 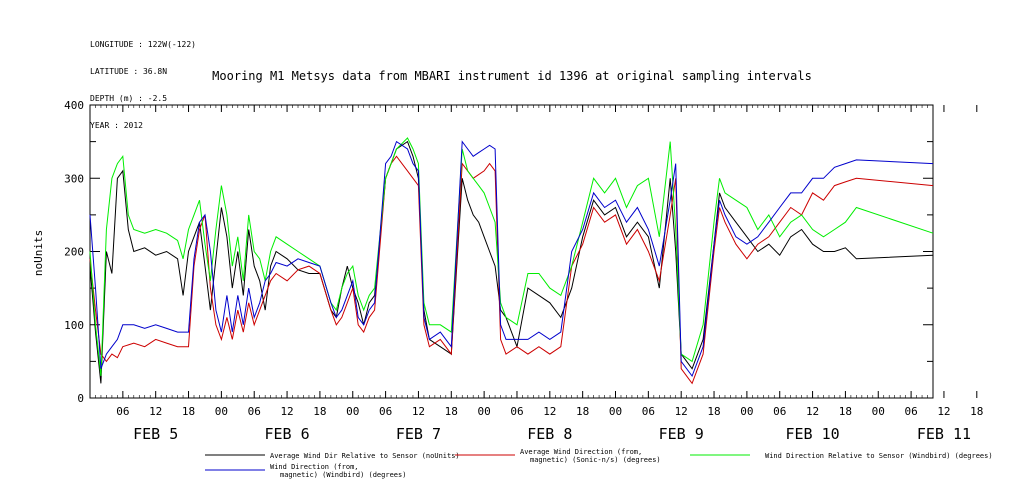 I want to click on day-label: FEB 5, so click(x=155, y=434).